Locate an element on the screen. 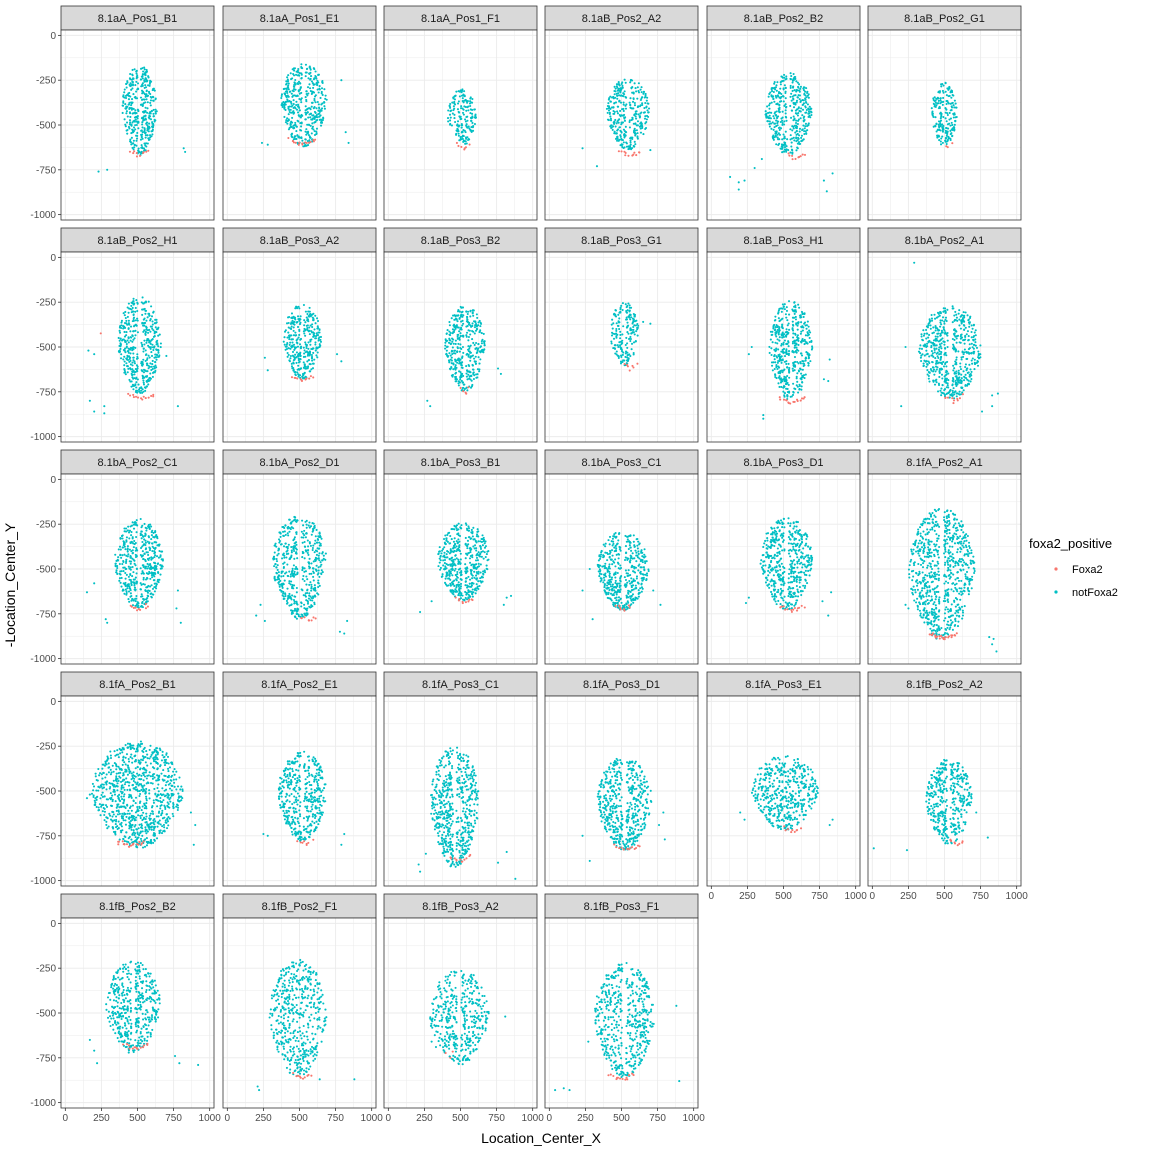 The image size is (1152, 1152). facet-panel: 8.1aB_Pos2_A2 is located at coordinates (621, 113).